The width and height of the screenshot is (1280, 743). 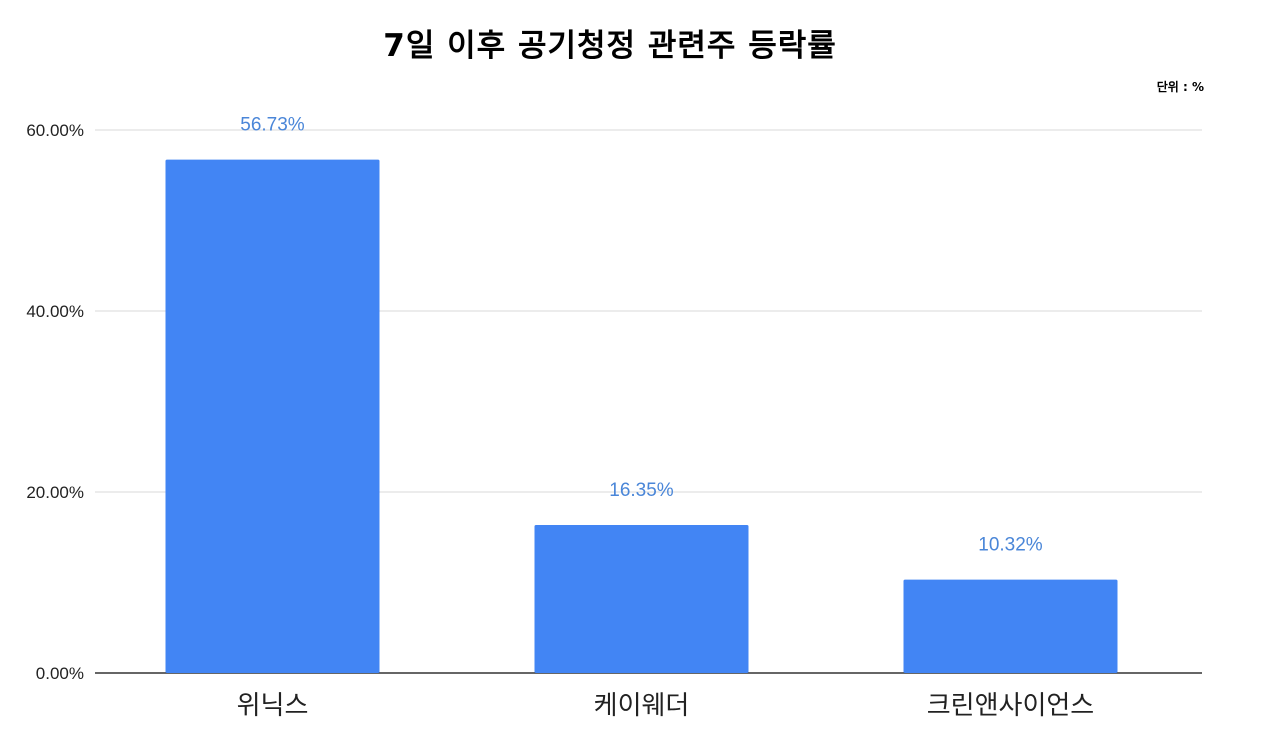 I want to click on x-axis-categories: 위닉스 케이웨더 크린앤사이언스, so click(x=666, y=706).